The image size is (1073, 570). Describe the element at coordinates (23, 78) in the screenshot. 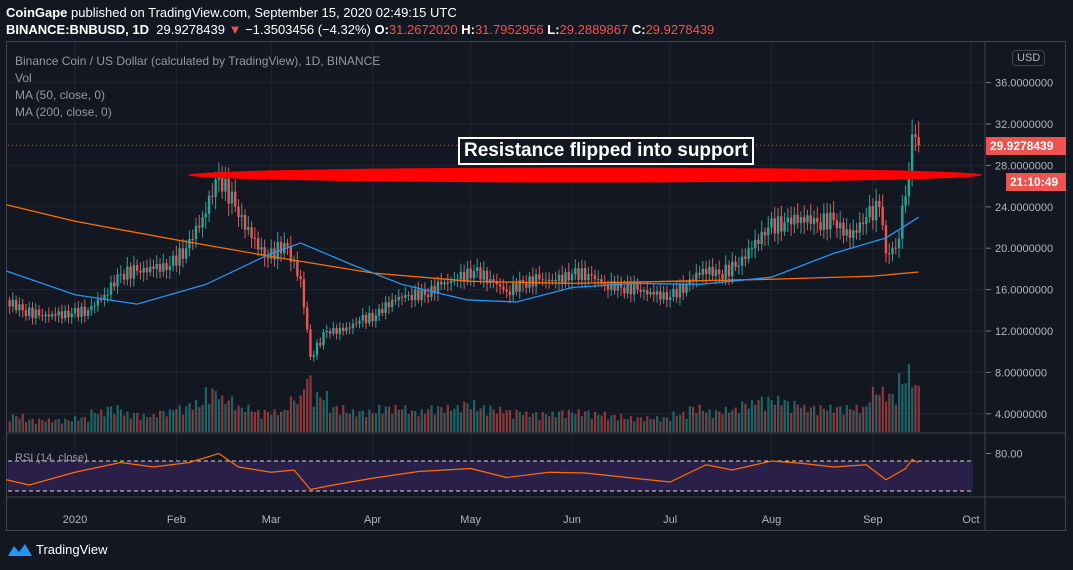

I see `legend-vol: Vol` at that location.